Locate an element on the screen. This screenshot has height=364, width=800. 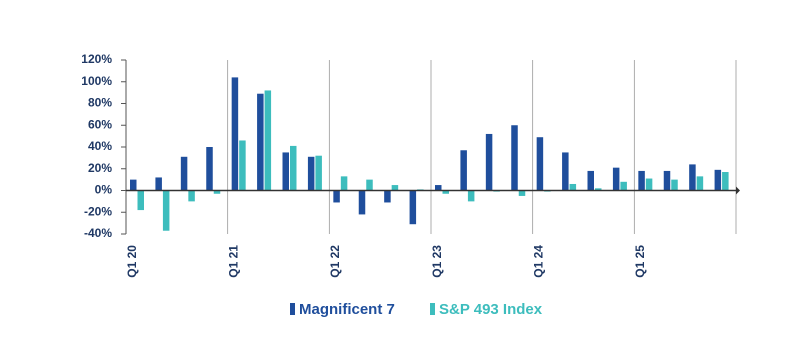
y-tick-label: 80% is located at coordinates (100, 103).